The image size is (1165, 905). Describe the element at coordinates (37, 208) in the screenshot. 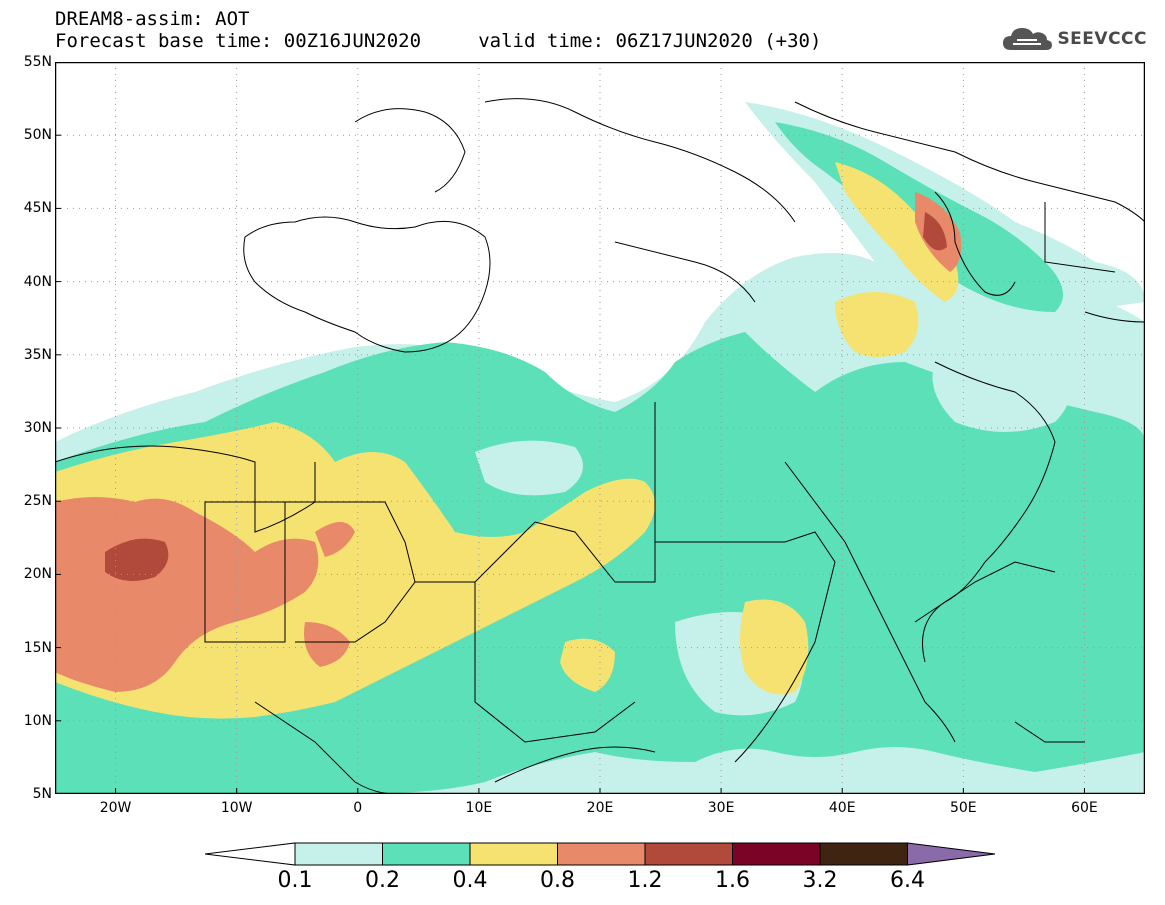

I see `lat-tick-label: 45N` at that location.